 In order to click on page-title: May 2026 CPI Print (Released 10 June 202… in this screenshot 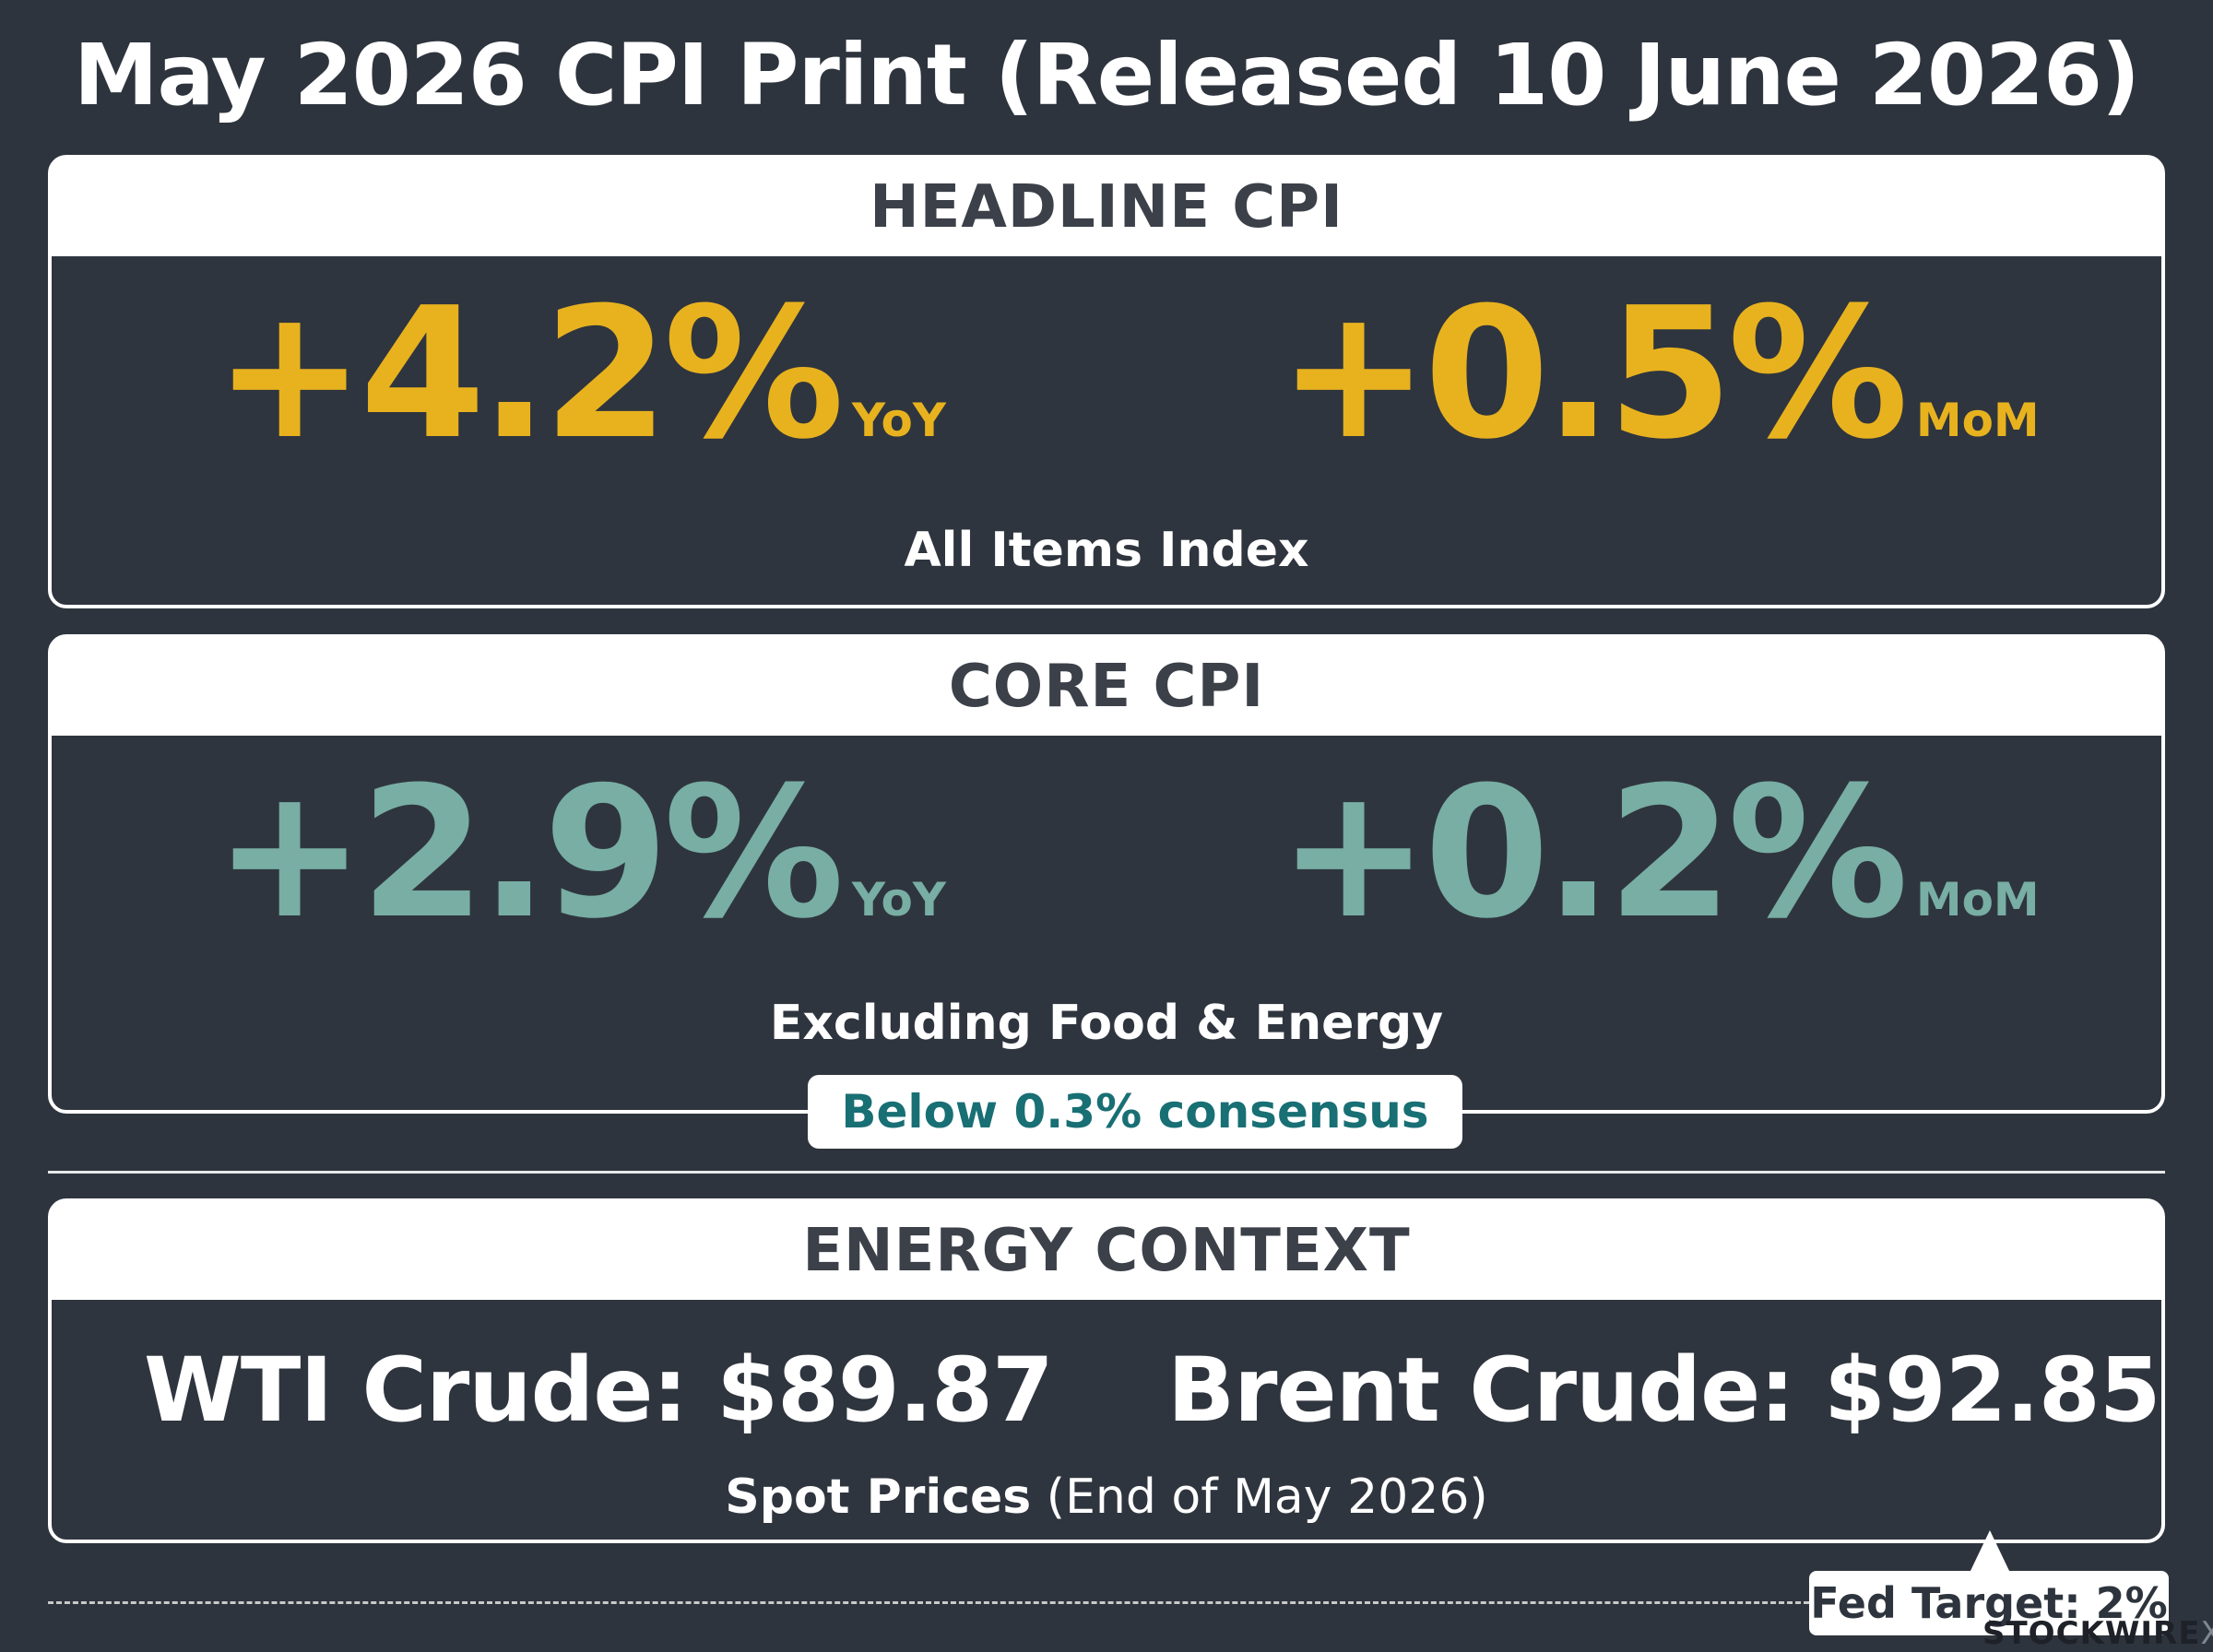, I will do `click(1106, 75)`.